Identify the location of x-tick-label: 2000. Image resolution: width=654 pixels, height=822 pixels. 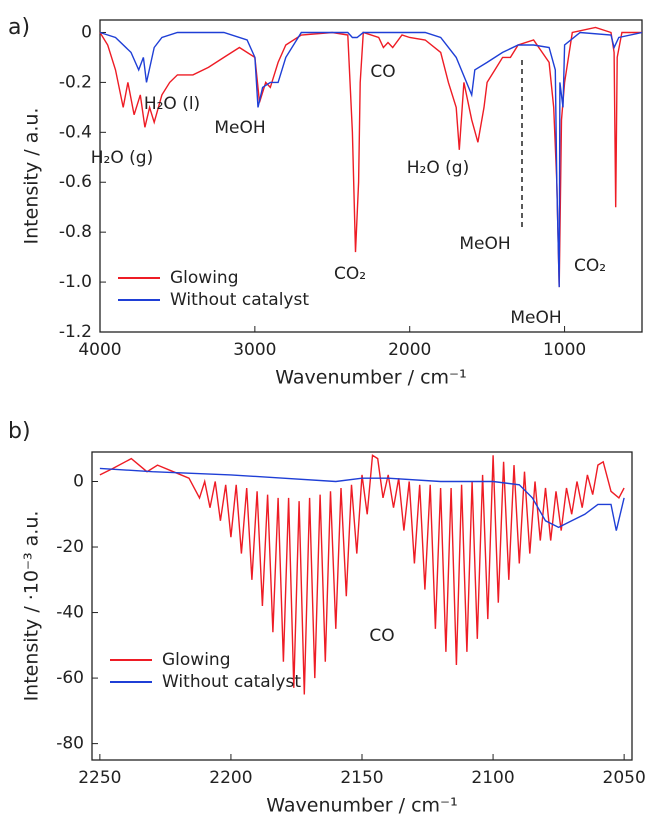
(409, 350).